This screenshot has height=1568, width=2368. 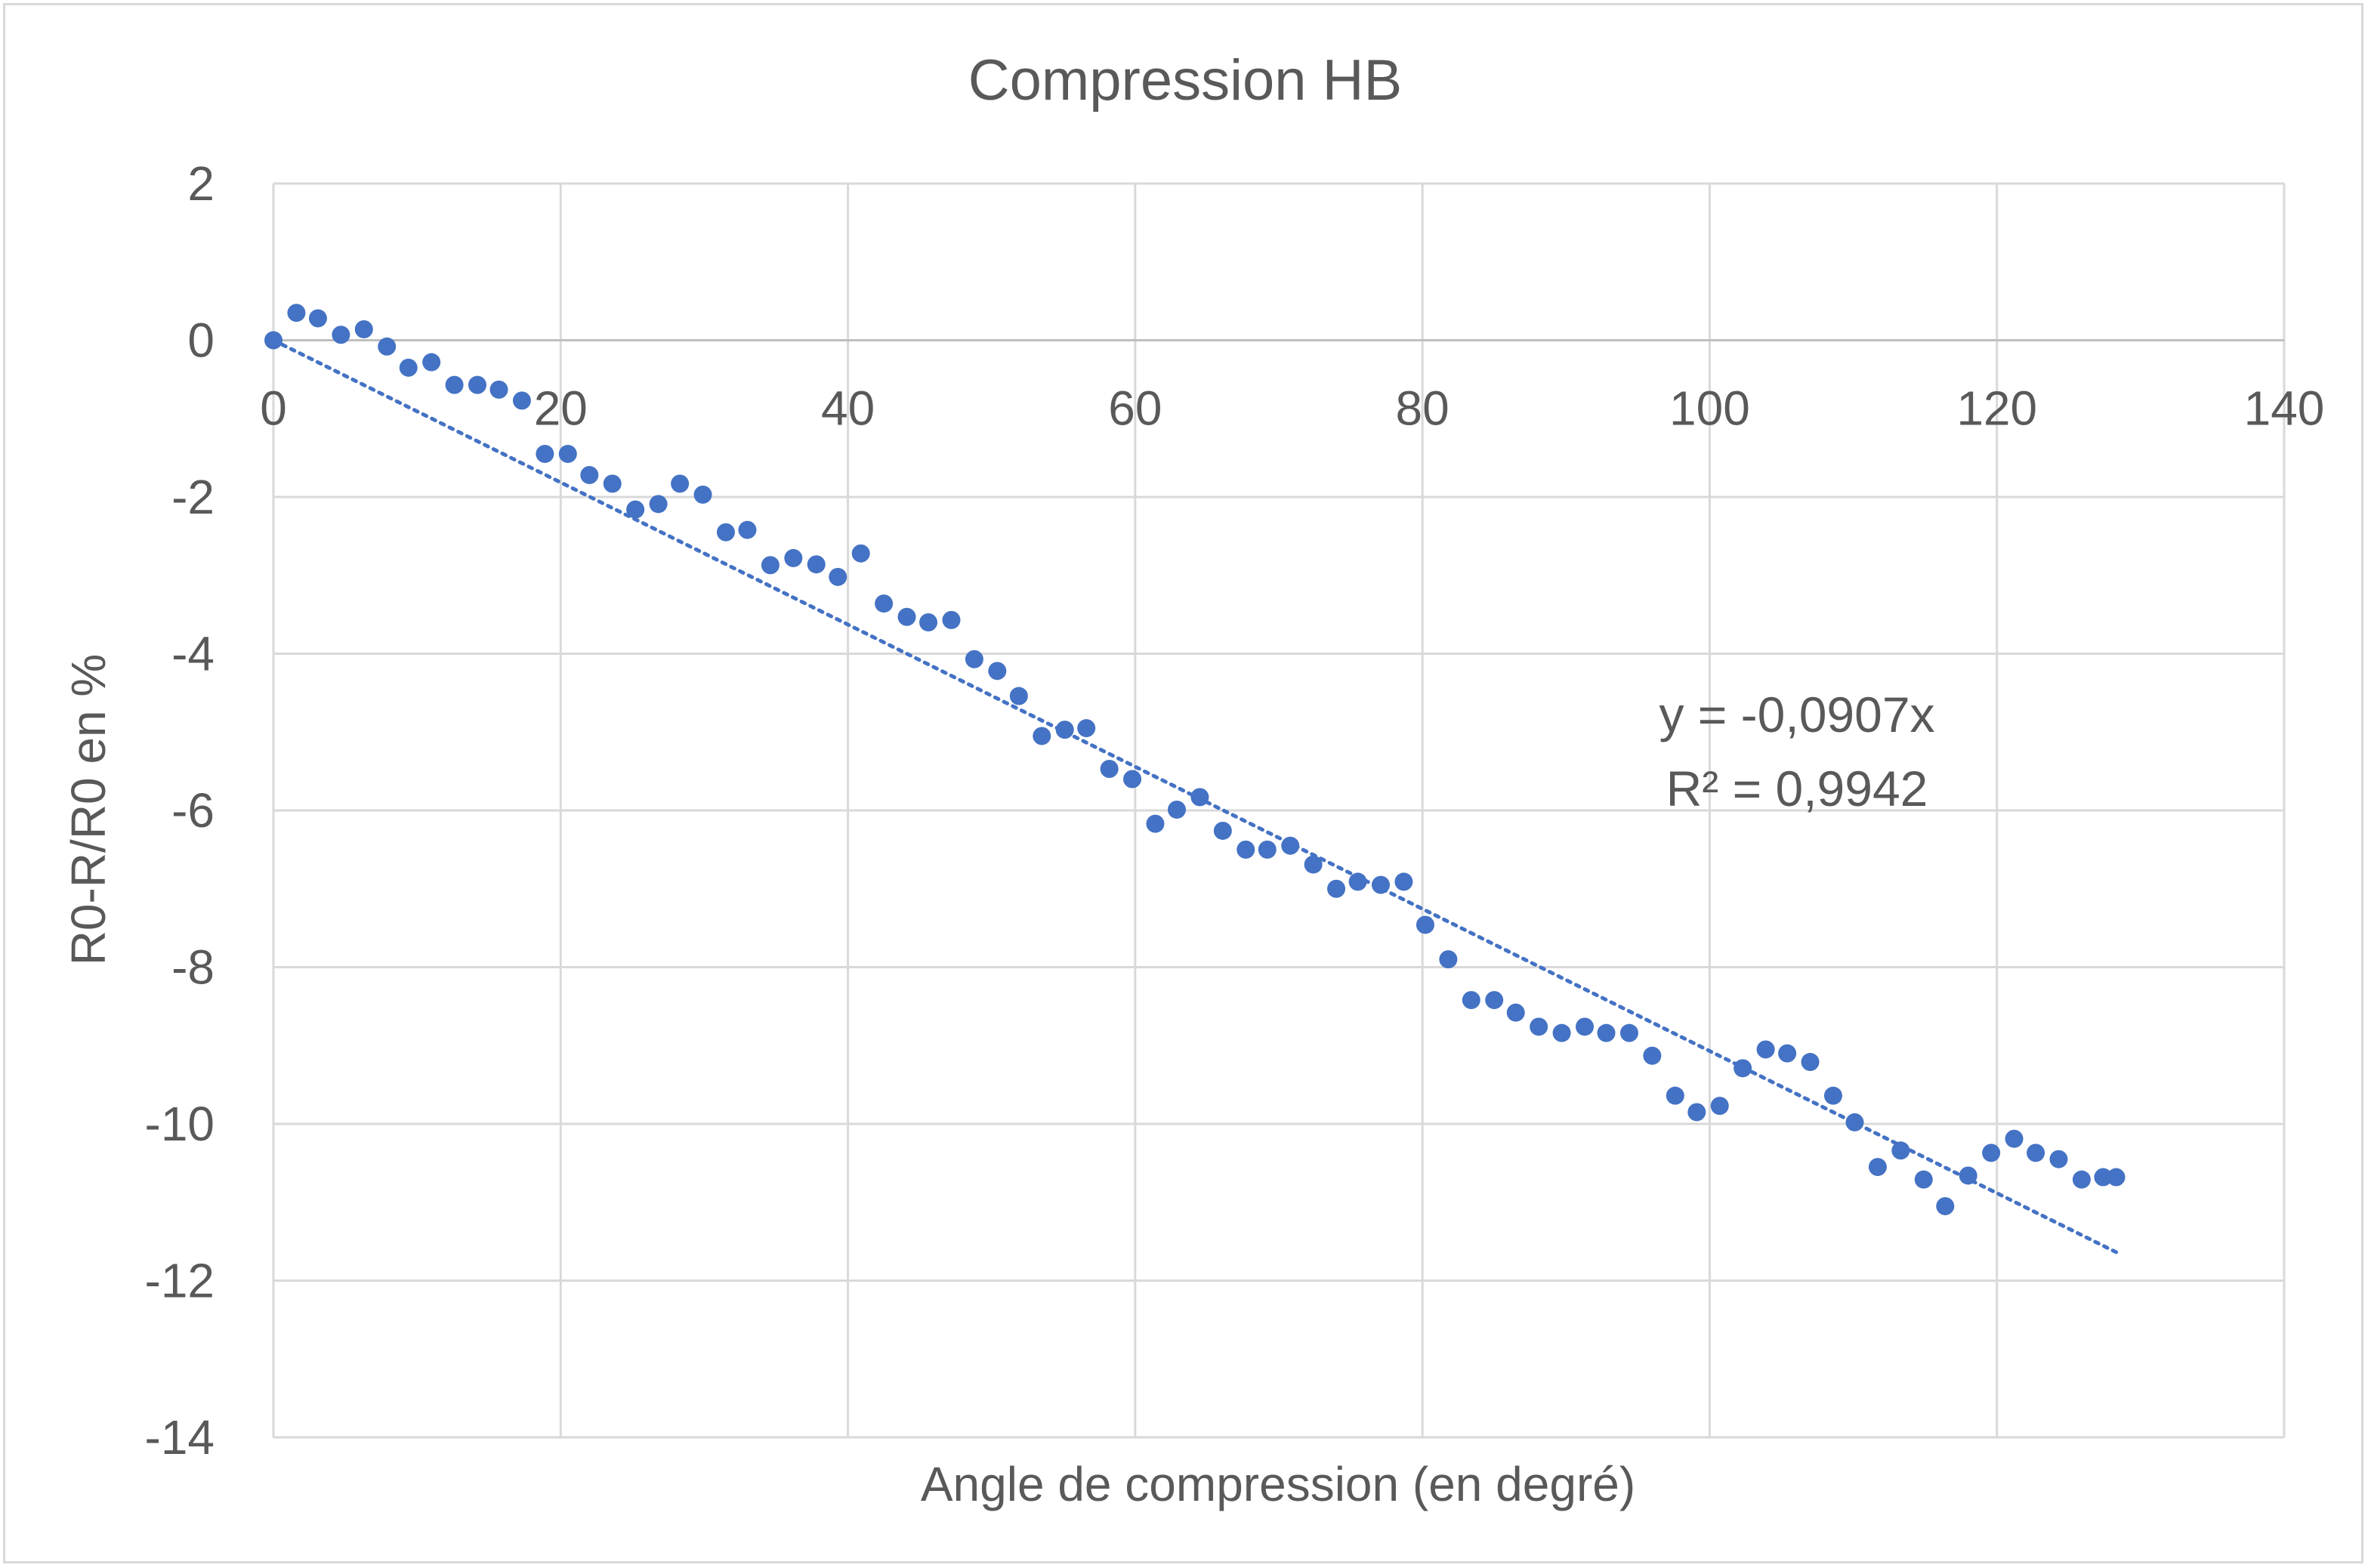 I want to click on x-tick-label: 80, so click(x=1423, y=408).